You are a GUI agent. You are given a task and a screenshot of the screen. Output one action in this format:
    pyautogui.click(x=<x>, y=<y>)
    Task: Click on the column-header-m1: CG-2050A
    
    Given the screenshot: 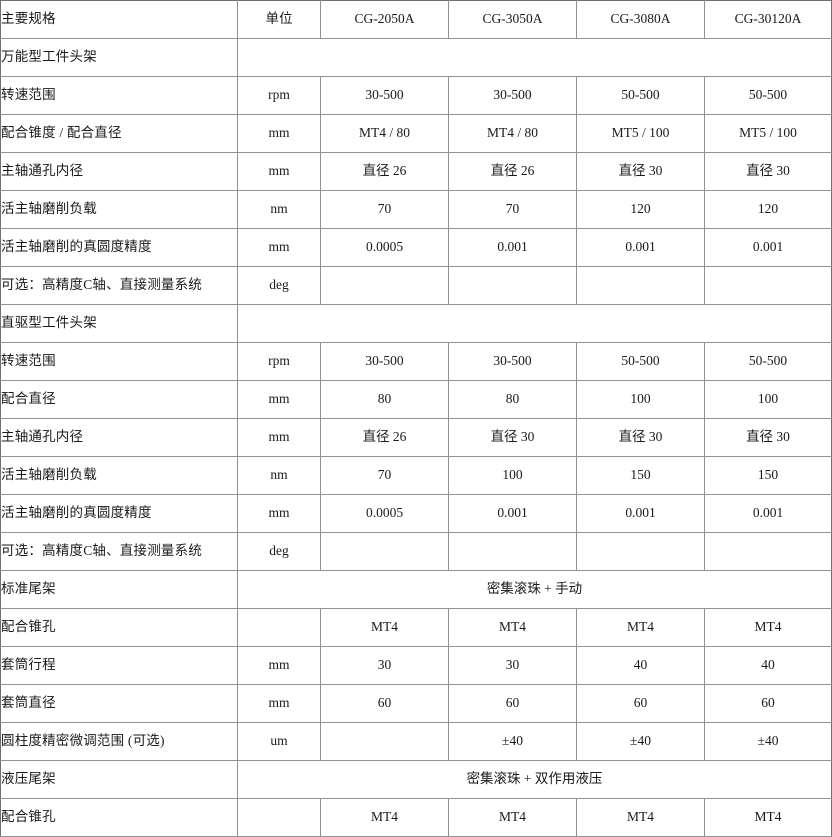 What is the action you would take?
    pyautogui.click(x=384, y=19)
    